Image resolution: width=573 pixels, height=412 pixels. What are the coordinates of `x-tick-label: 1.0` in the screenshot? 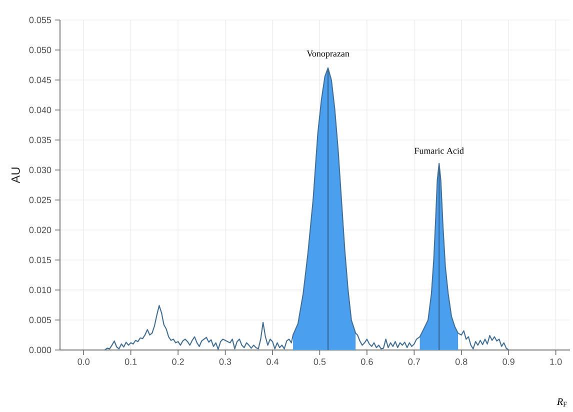 It's located at (556, 361).